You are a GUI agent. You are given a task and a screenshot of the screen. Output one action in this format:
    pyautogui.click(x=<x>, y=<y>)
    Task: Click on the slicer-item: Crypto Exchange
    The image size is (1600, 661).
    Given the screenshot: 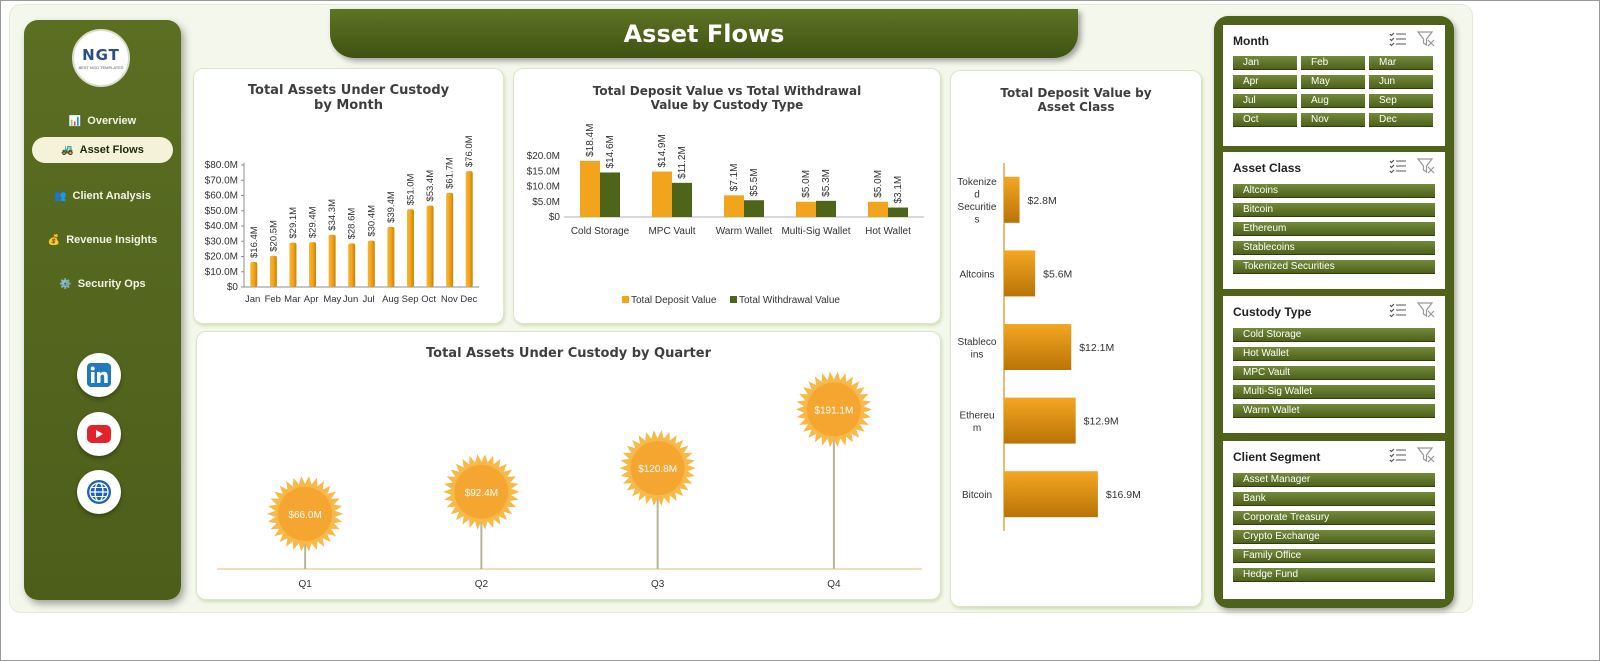 What is the action you would take?
    pyautogui.click(x=1334, y=537)
    